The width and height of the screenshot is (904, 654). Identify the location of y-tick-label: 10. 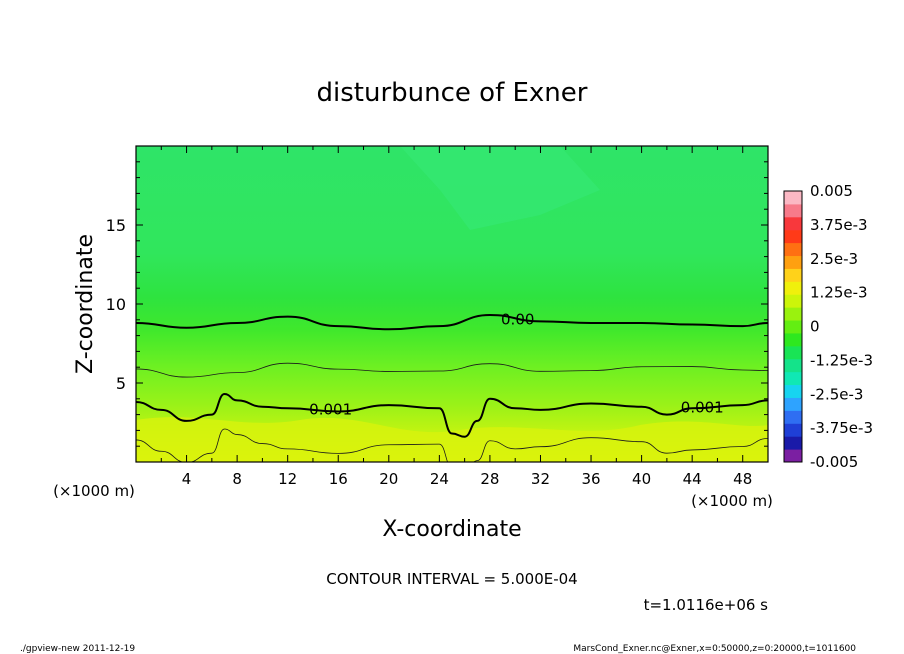
(116, 304).